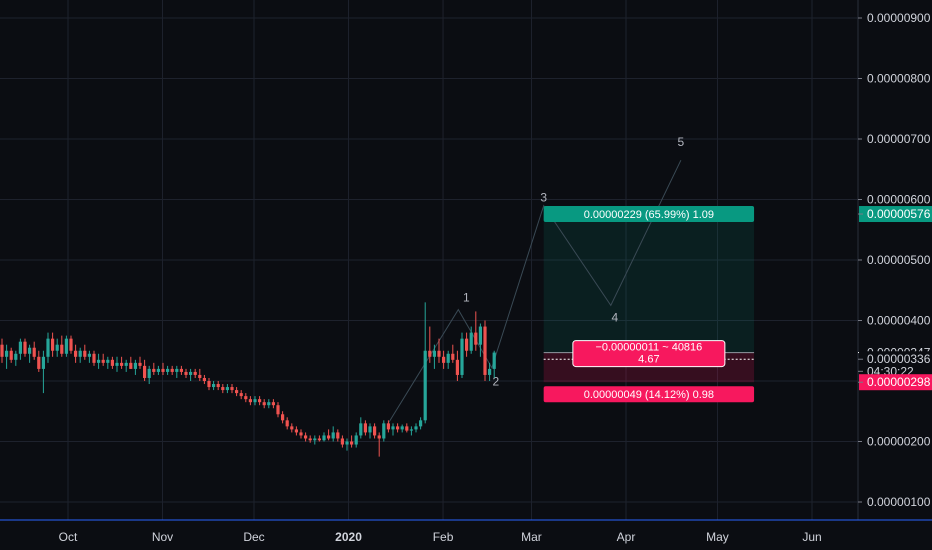 Image resolution: width=932 pixels, height=550 pixels. I want to click on time-tick-label: May, so click(717, 537).